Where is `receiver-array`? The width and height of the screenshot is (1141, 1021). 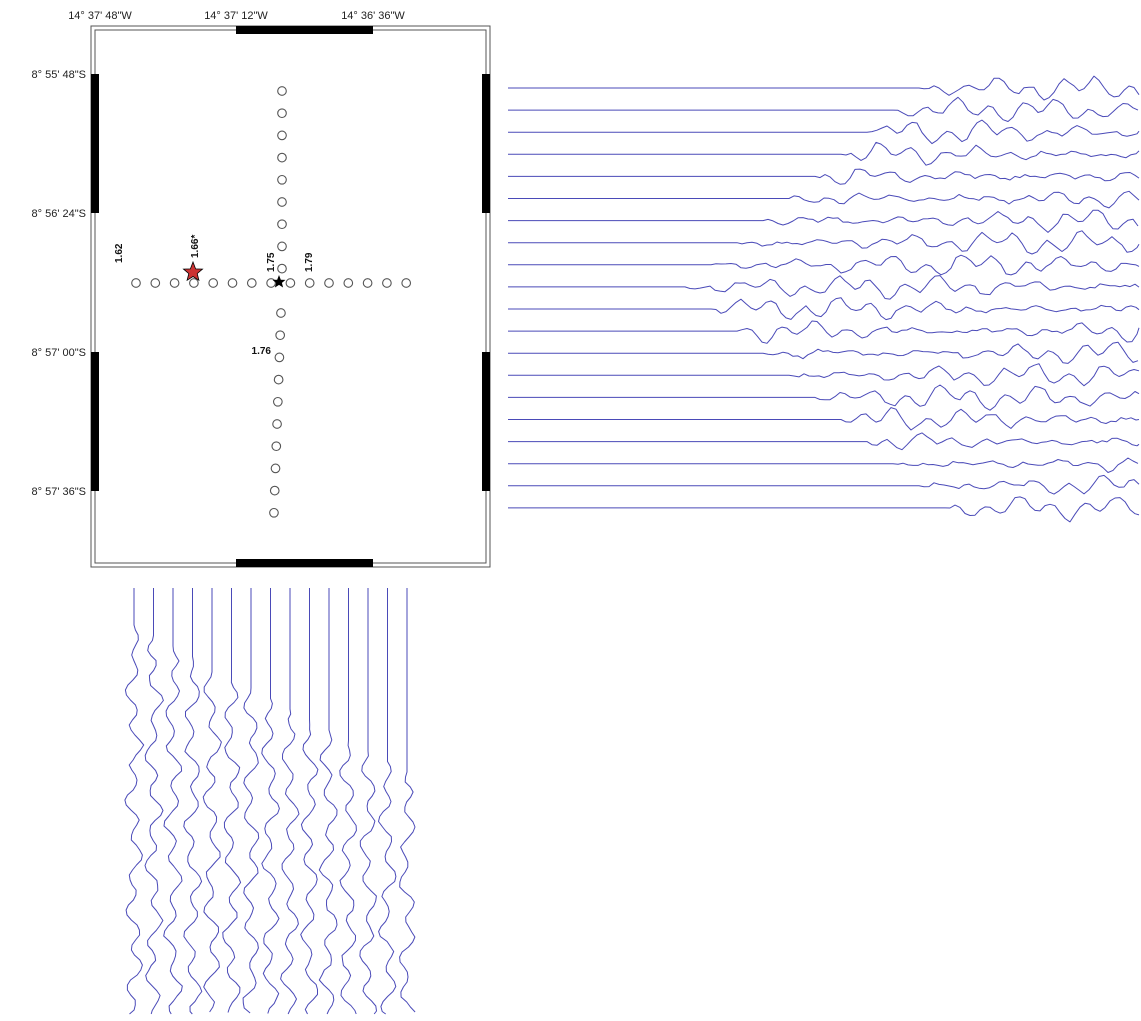
receiver-array is located at coordinates (271, 302).